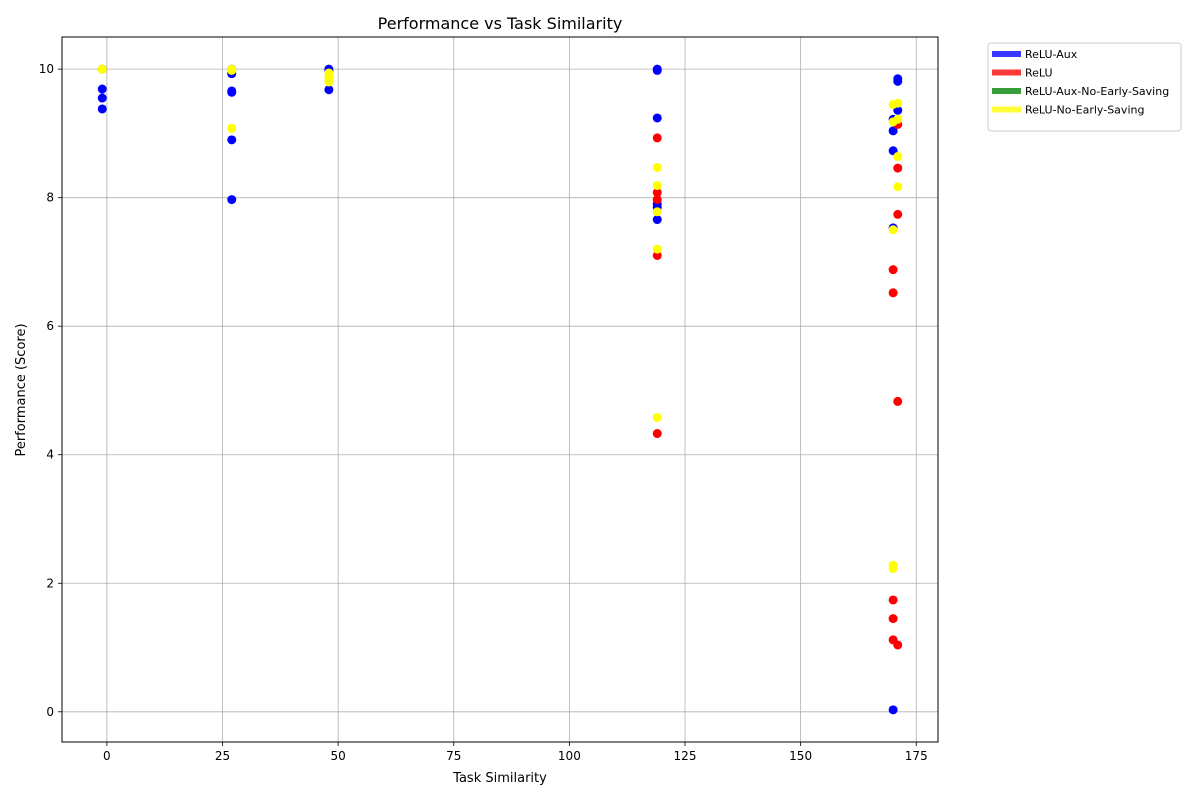 The width and height of the screenshot is (1200, 800). What do you see at coordinates (50, 198) in the screenshot?
I see `y-tick-label: 8` at bounding box center [50, 198].